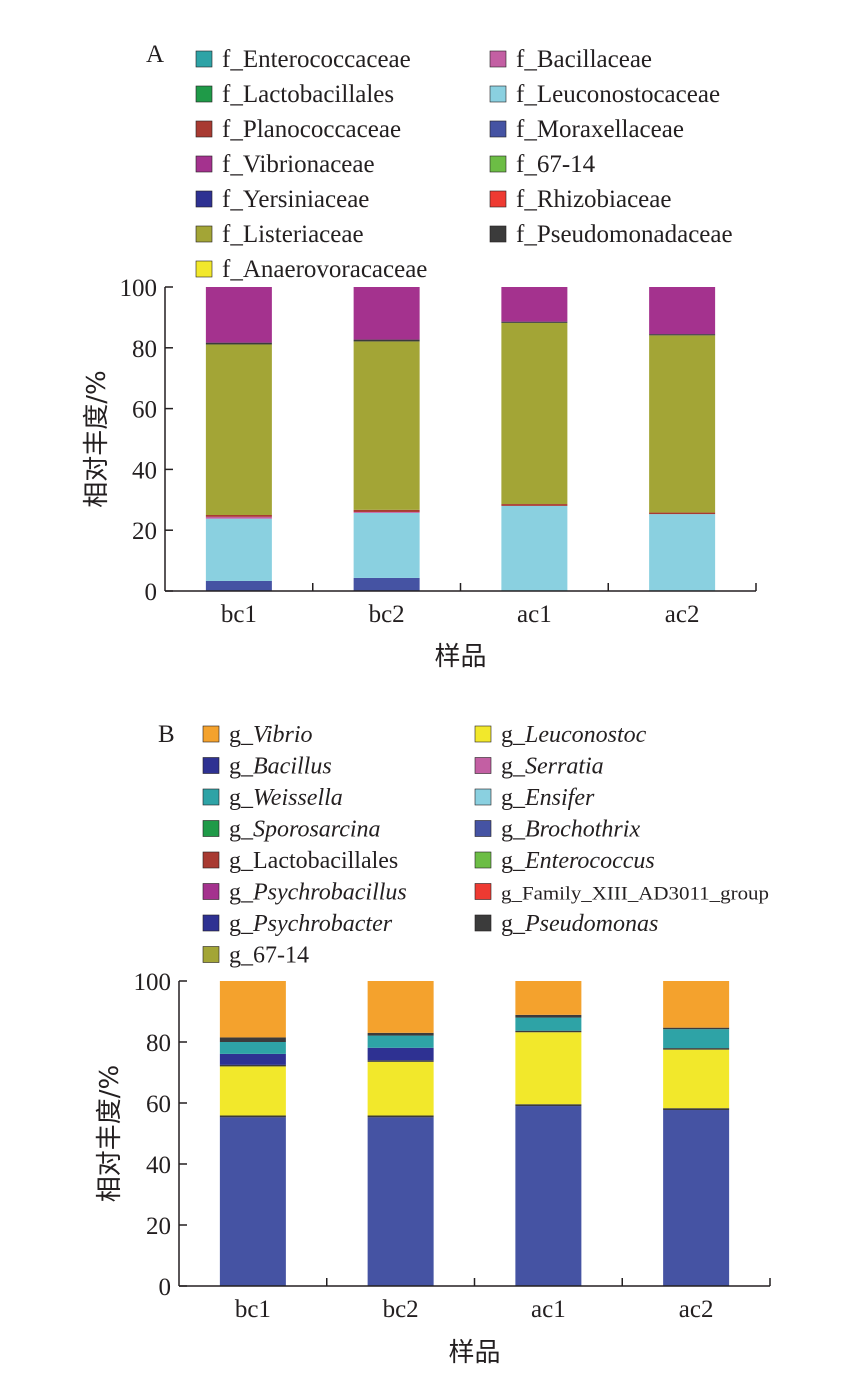 This screenshot has height=1378, width=867. I want to click on legend-label: f_Pseudomonadaceae, so click(624, 234).